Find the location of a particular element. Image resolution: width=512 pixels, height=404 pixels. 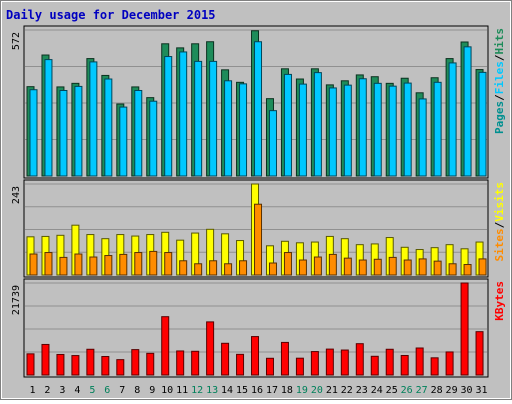

x-tick-label: 7 is located at coordinates (122, 390).